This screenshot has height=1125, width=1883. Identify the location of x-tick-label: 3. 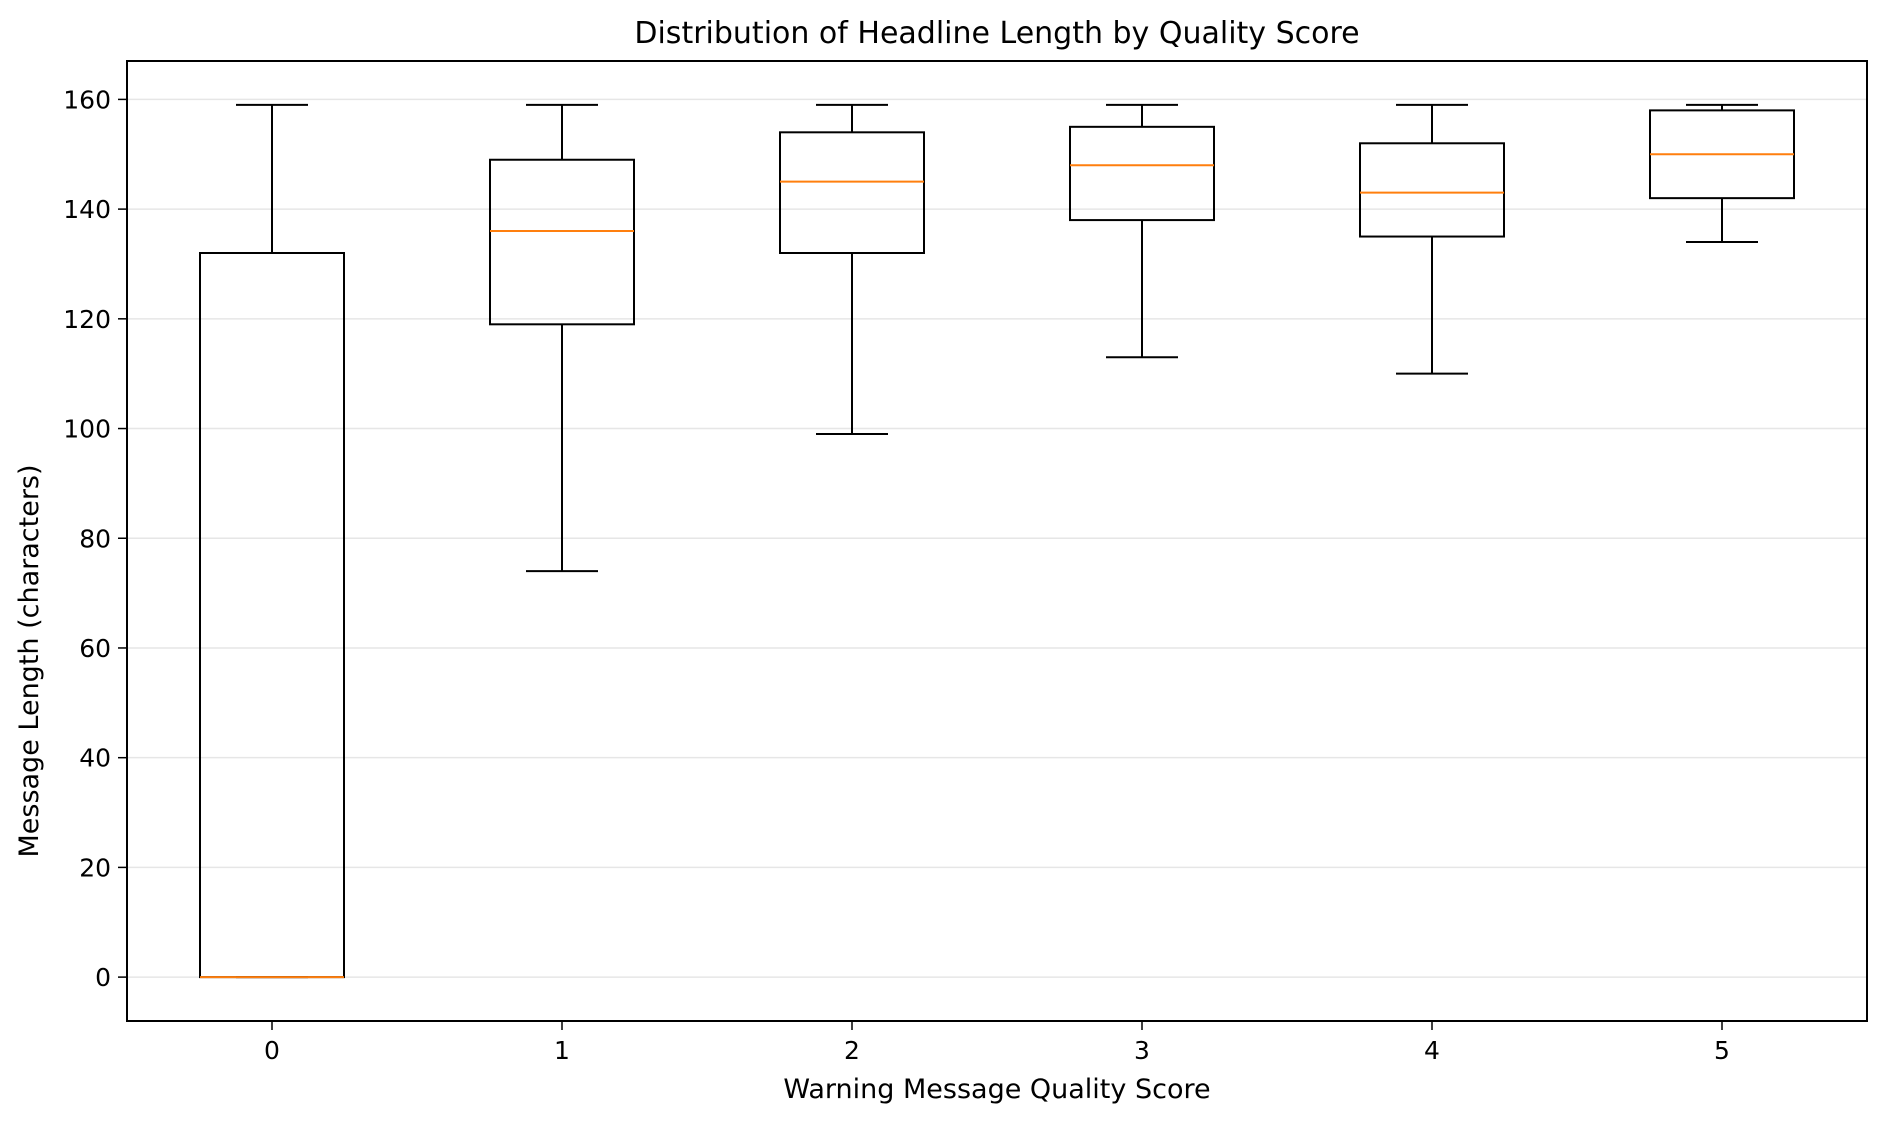
(1142, 1050).